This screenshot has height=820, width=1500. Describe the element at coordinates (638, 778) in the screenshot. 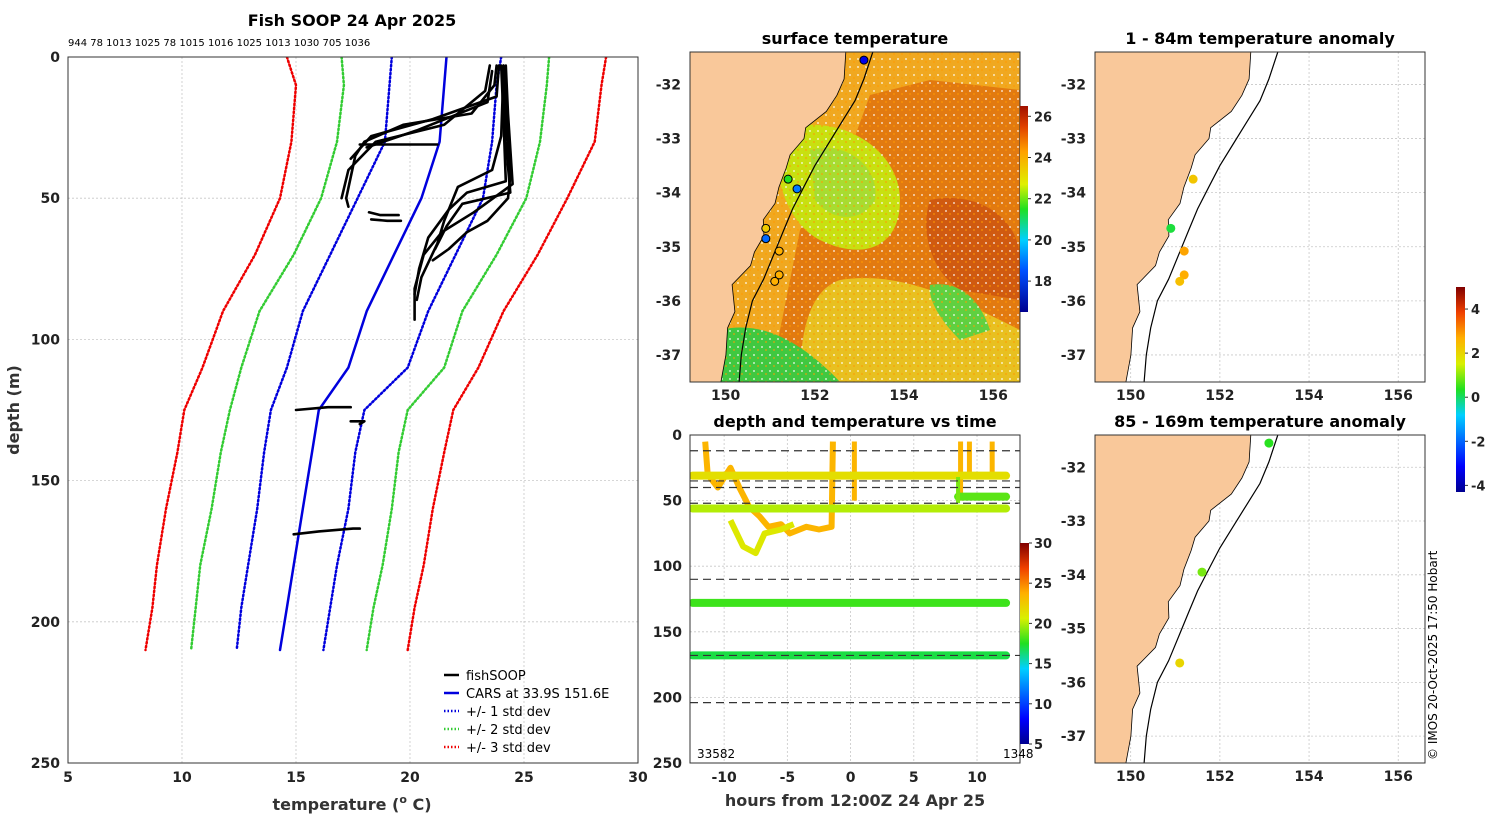

I see `profile-xtick: 30` at that location.